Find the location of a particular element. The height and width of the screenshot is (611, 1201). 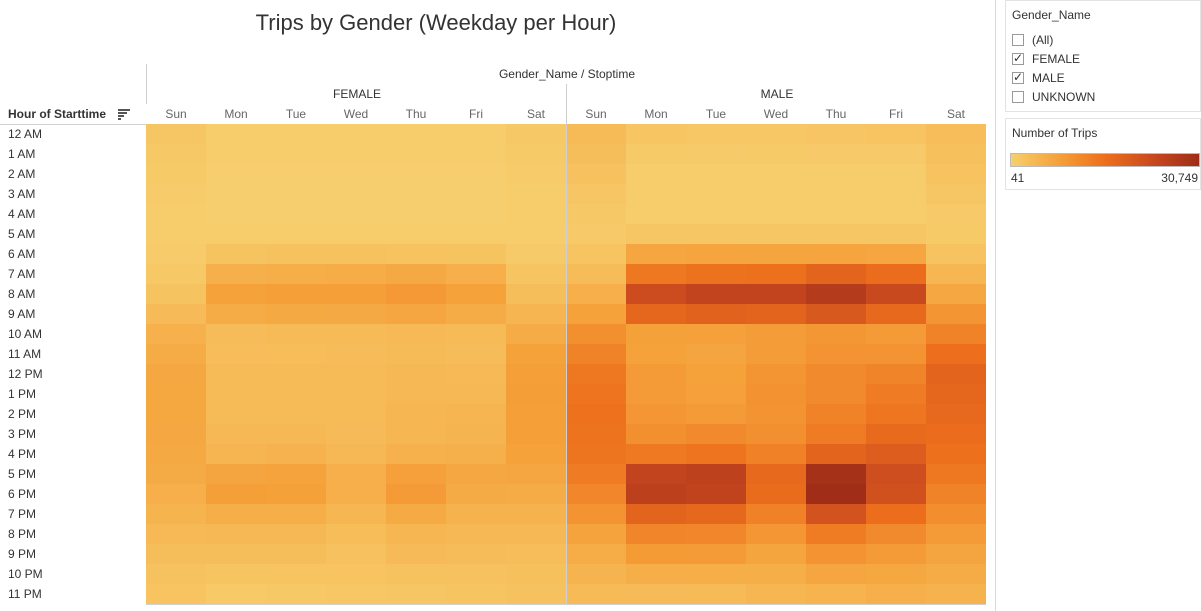

day-header-male-sun: Sun is located at coordinates (596, 114).